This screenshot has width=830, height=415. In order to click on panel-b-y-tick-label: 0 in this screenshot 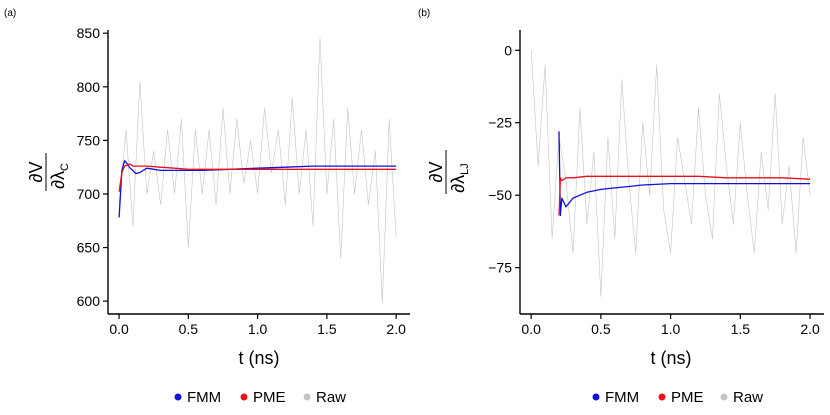, I will do `click(508, 50)`.